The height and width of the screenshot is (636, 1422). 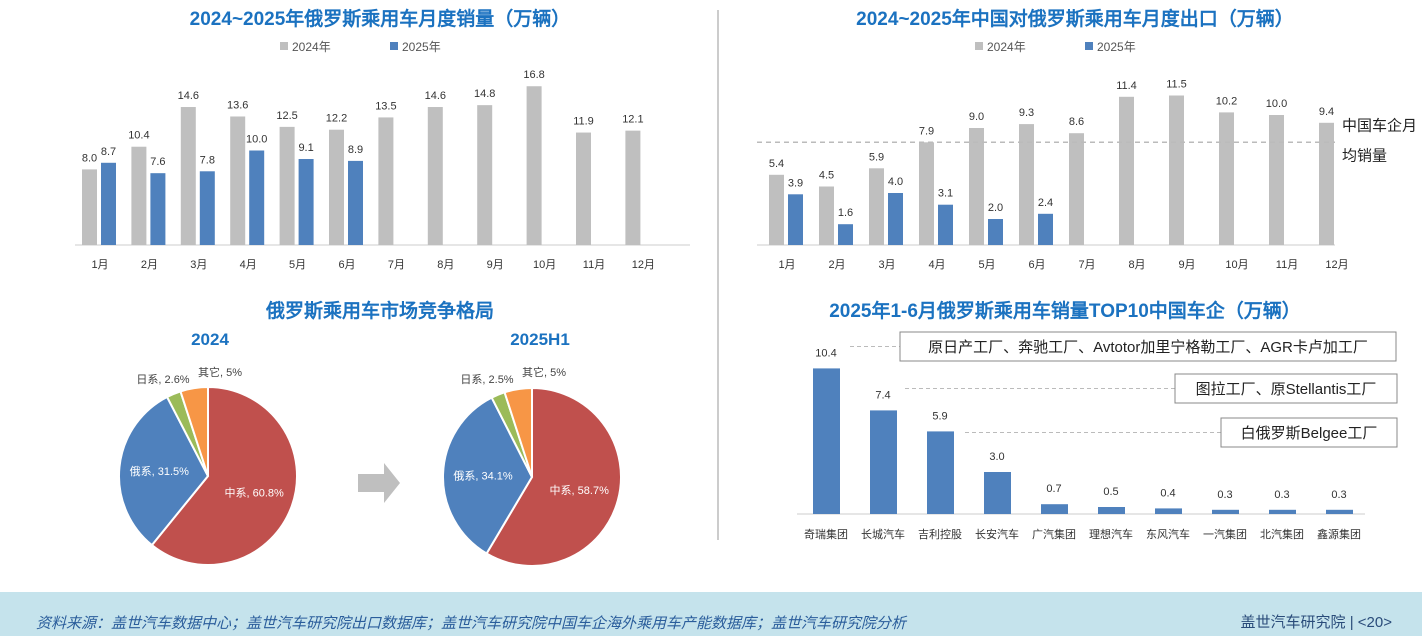 I want to click on pie-label: 俄系, 31.5%, so click(x=160, y=471).